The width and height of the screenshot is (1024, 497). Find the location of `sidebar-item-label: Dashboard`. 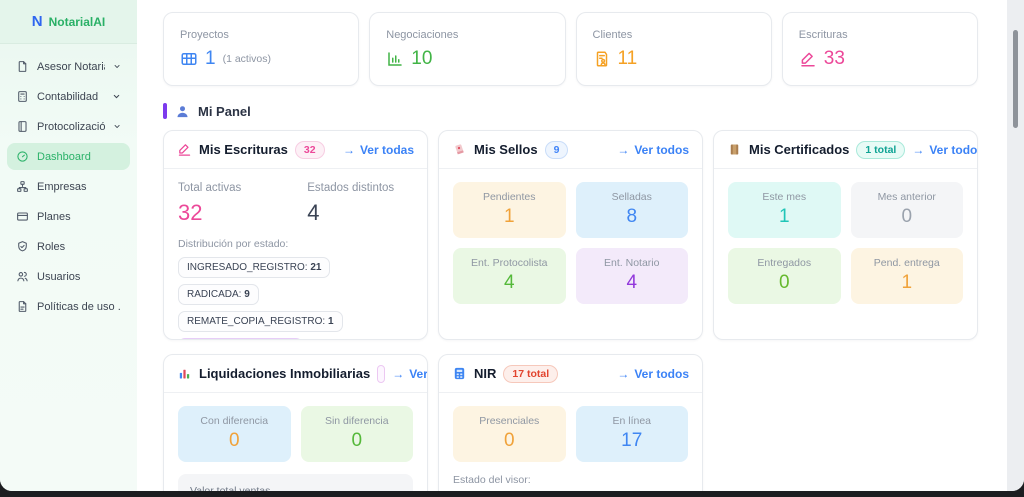

sidebar-item-label: Dashboard is located at coordinates (64, 156).